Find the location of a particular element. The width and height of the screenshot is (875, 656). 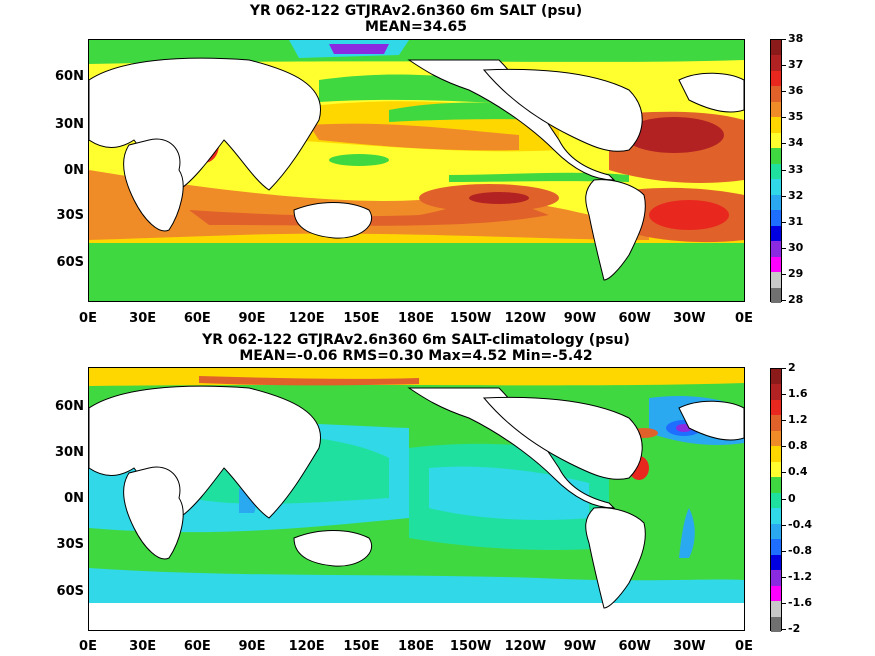

panel2-subtitle: MEAN=-0.06 RMS=0.30 Max=4.52 Min=-5.42 is located at coordinates (416, 356).